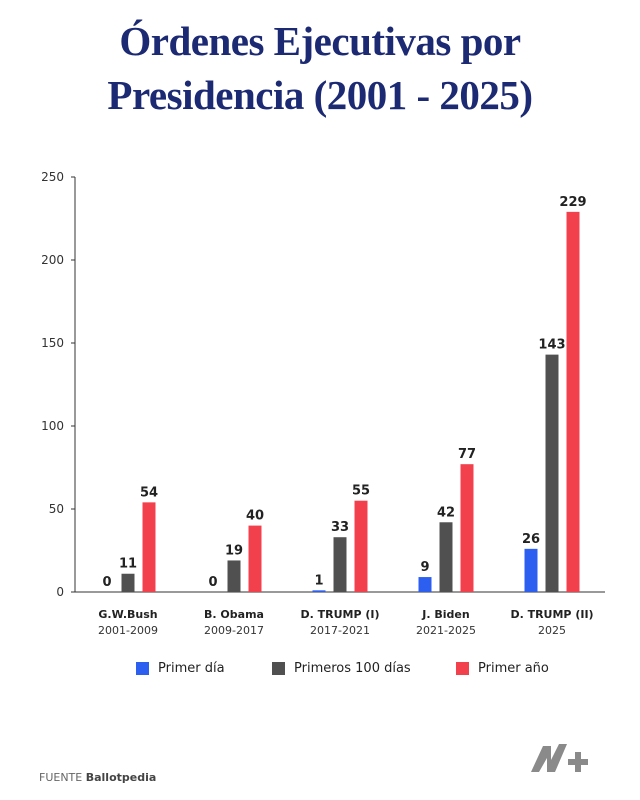 Image resolution: width=640 pixels, height=800 pixels. What do you see at coordinates (551, 345) in the screenshot?
I see `bar-value-label: 143` at bounding box center [551, 345].